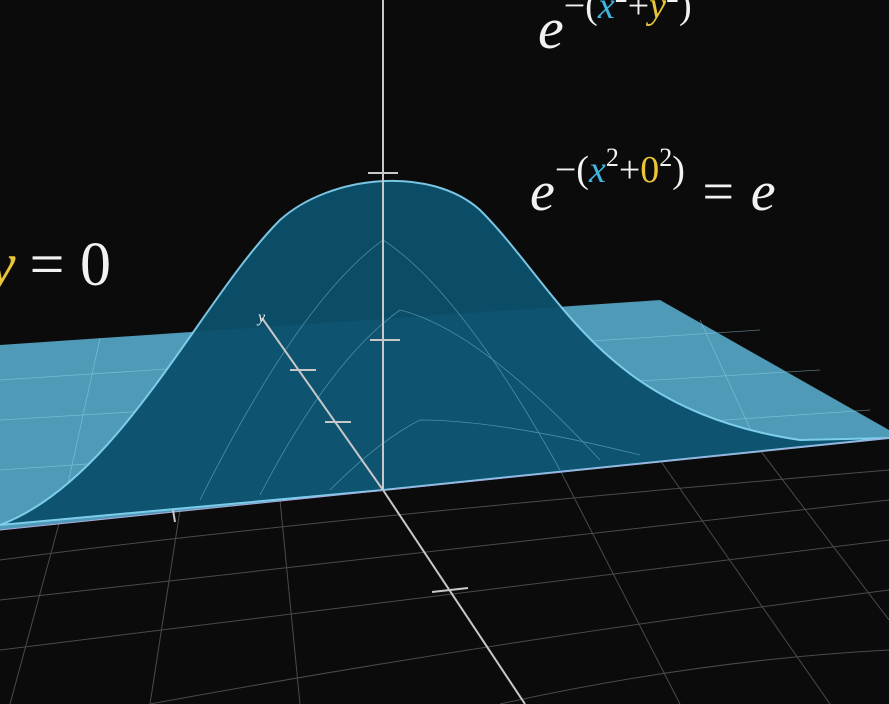 Image resolution: width=889 pixels, height=704 pixels. I want to click on equals: = e, so click(737, 192).